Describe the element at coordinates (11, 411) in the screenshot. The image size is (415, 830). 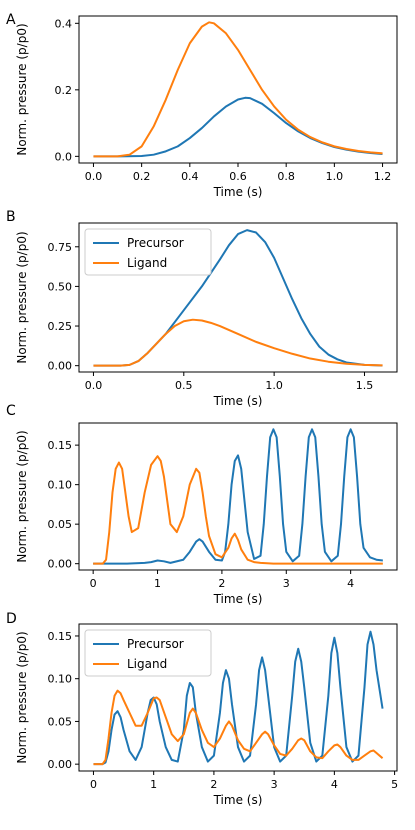
I see `panel-label: C` at that location.